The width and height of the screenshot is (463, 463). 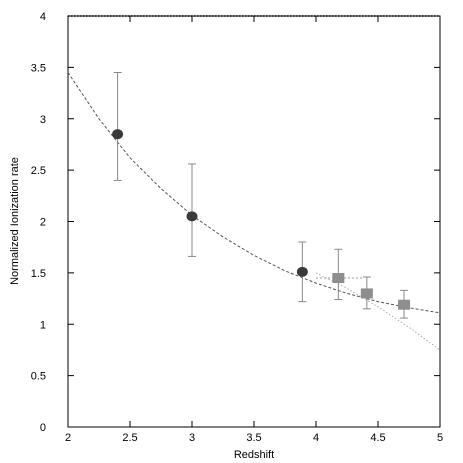 I want to click on x-tick-label: 2.5, so click(x=129, y=438).